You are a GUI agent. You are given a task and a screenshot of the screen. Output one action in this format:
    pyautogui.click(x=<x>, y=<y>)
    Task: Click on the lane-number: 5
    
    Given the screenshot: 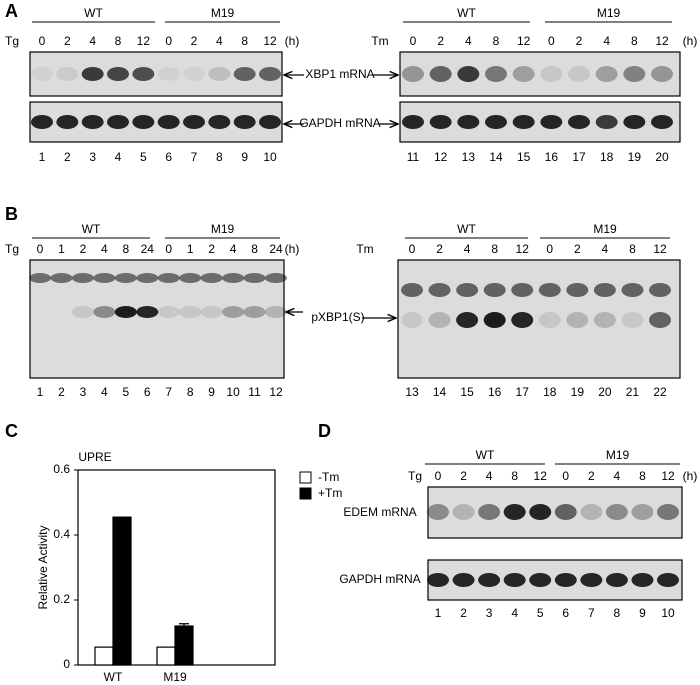 What is the action you would take?
    pyautogui.click(x=540, y=613)
    